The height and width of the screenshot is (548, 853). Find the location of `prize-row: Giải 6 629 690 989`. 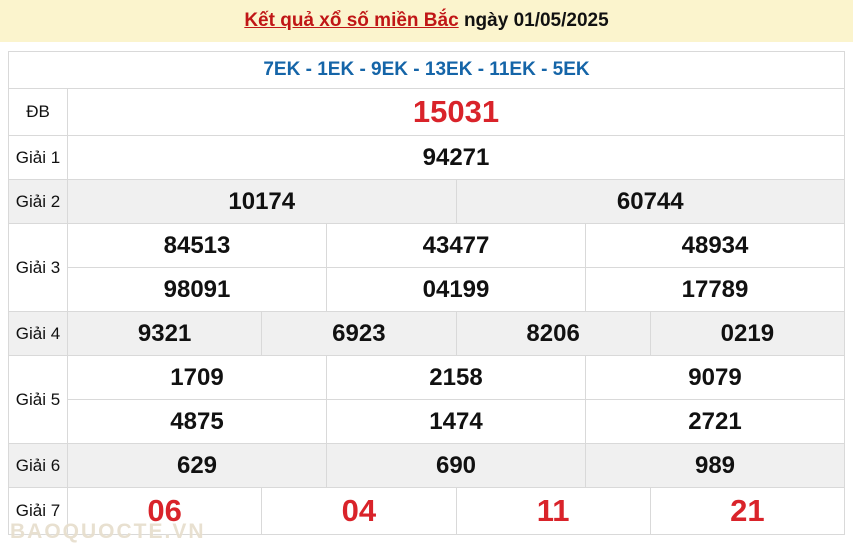

prize-row: Giải 6 629 690 989 is located at coordinates (426, 466).